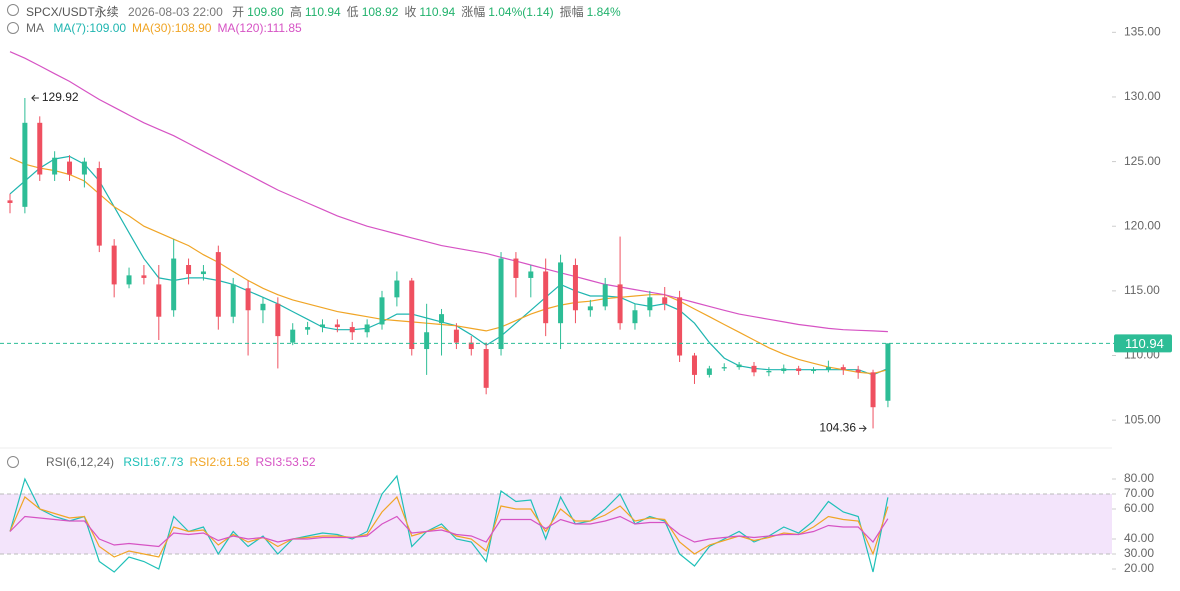 The height and width of the screenshot is (591, 1180). What do you see at coordinates (1139, 538) in the screenshot?
I see `y-tick-label: 40.00` at bounding box center [1139, 538].